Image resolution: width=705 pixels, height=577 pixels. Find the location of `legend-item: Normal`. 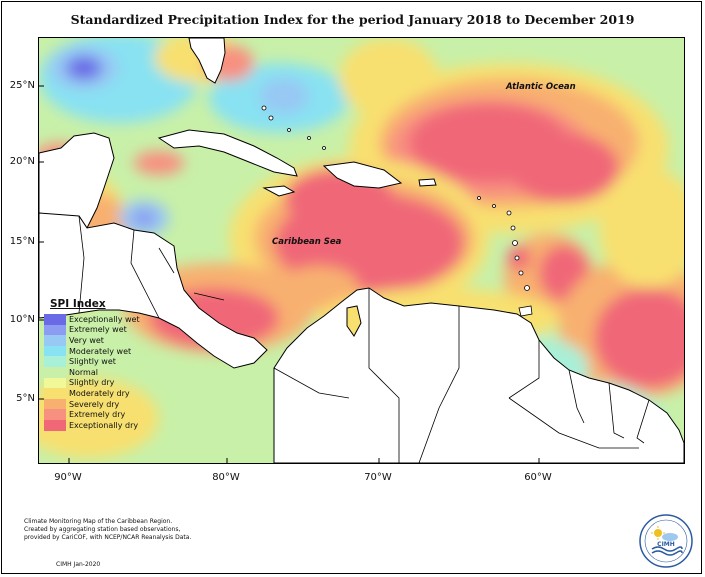

legend-item: Normal is located at coordinates (109, 372).